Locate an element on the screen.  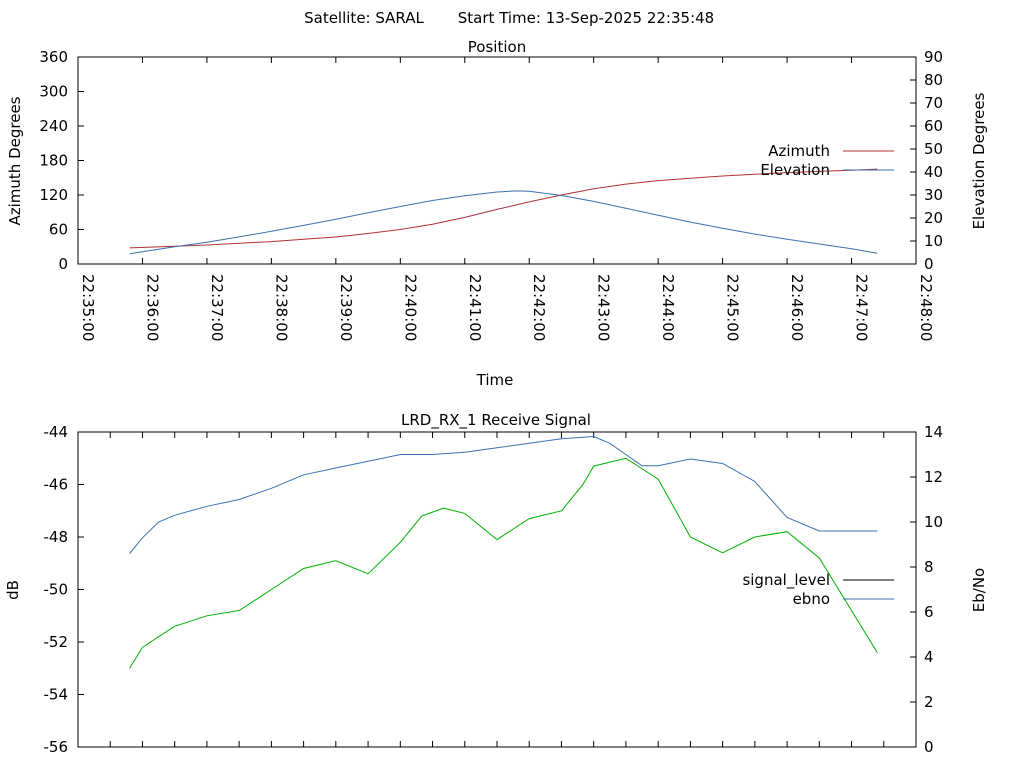
y2-tick-label: 50 is located at coordinates (933, 149).